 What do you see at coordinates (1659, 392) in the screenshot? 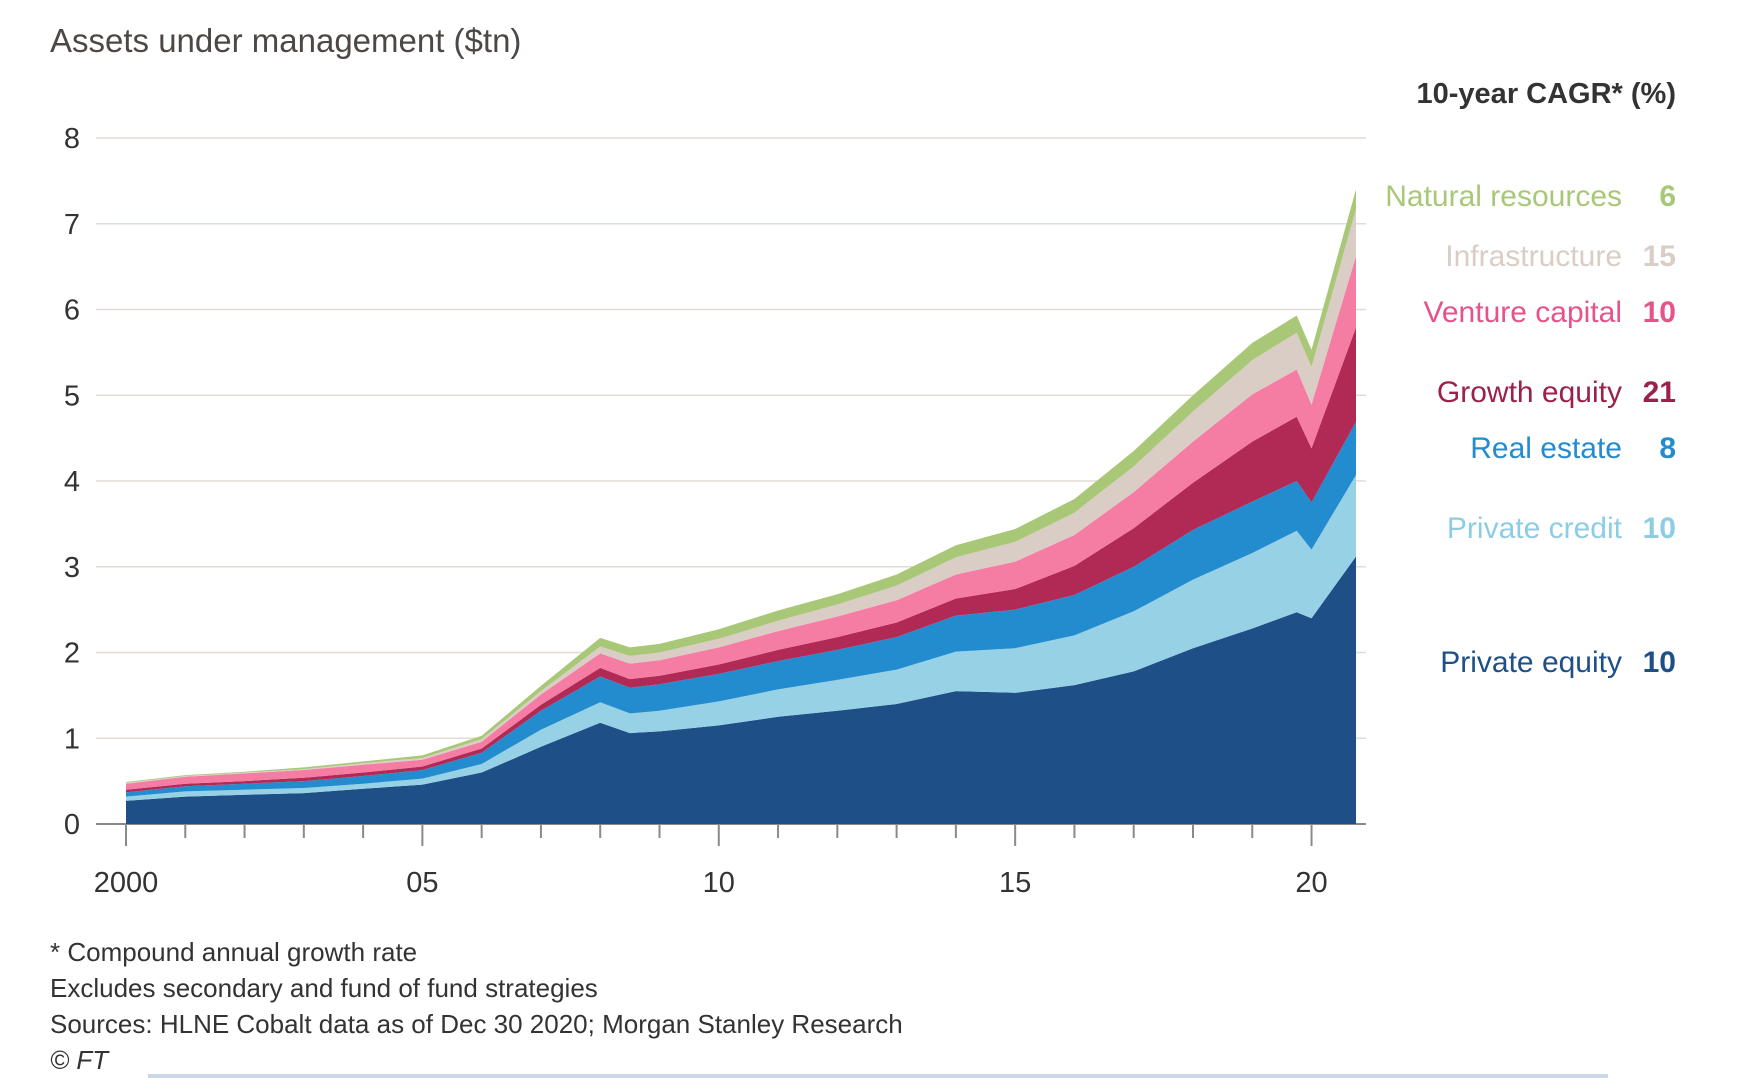
I see `legend-cagr: 21` at bounding box center [1659, 392].